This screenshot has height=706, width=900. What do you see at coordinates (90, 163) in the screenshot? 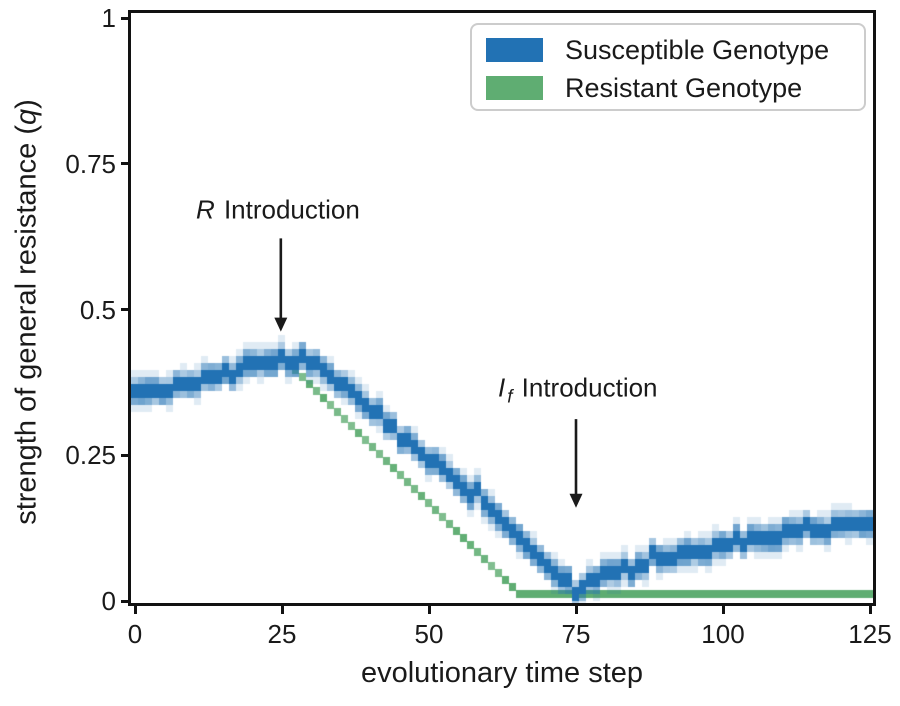
I see `y-tick-label: 0.75` at bounding box center [90, 163].